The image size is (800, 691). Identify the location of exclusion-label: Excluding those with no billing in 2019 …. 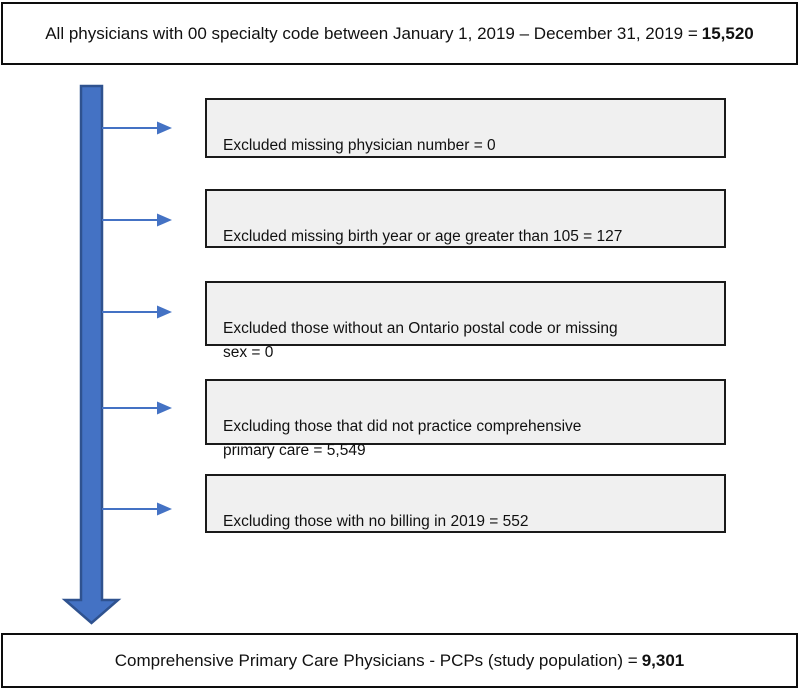
(376, 522).